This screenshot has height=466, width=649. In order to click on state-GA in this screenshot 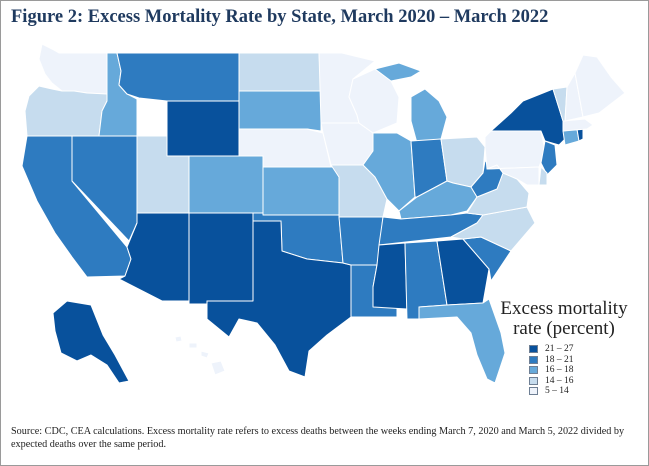, I will do `click(463, 272)`.